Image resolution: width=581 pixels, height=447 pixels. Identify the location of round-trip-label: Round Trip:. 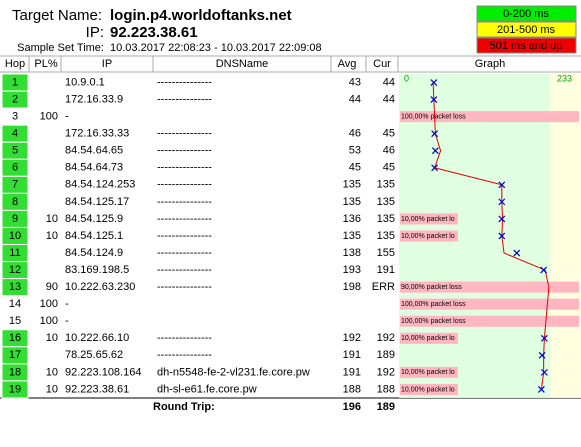
(184, 407).